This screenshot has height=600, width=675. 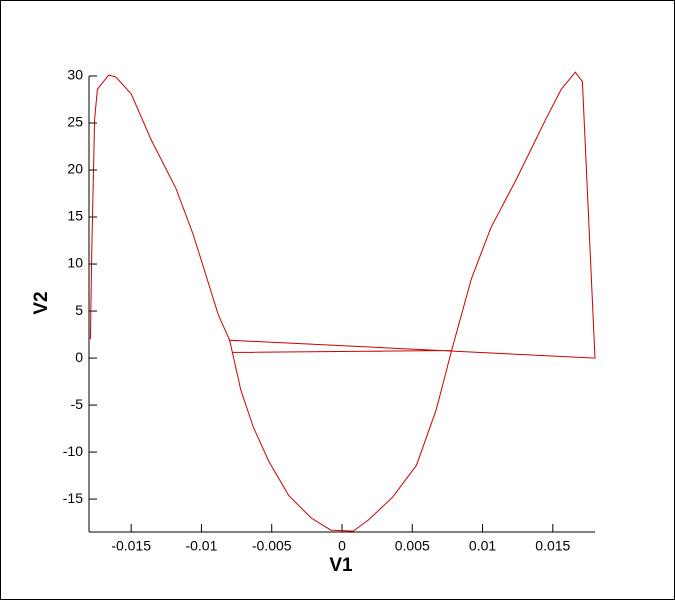 I want to click on y-tick-label: -10, so click(x=73, y=451).